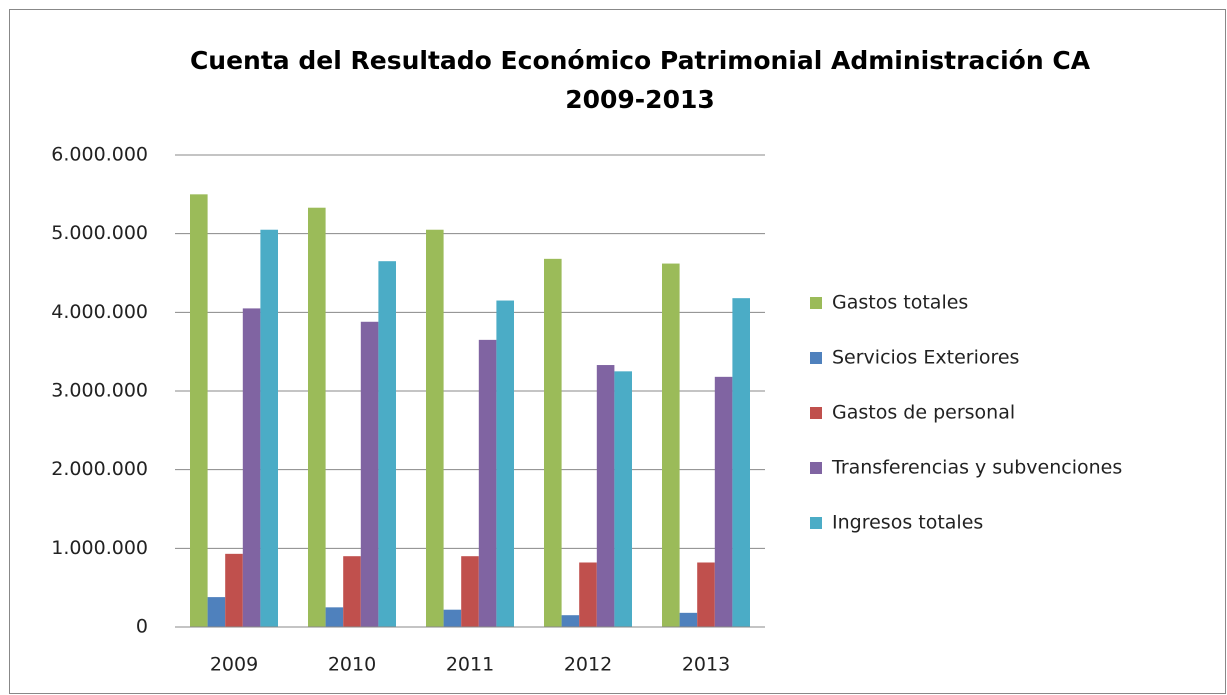 The image size is (1227, 695). Describe the element at coordinates (470, 665) in the screenshot. I see `x-tick-label: 2011` at that location.